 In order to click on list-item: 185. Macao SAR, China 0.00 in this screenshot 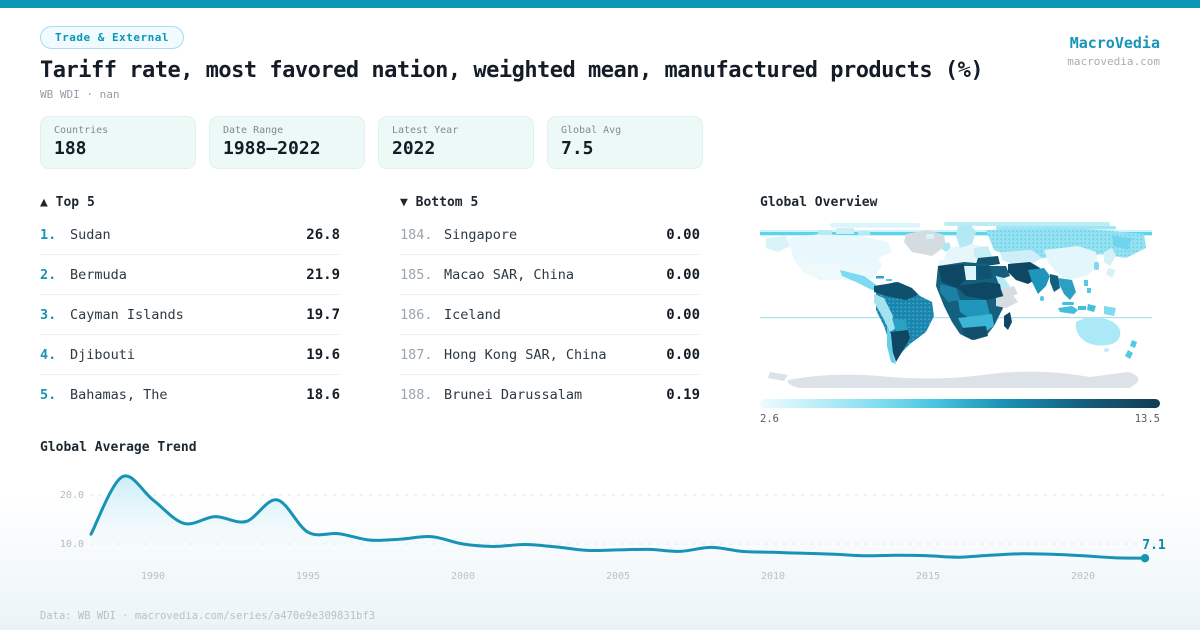, I will do `click(550, 275)`.